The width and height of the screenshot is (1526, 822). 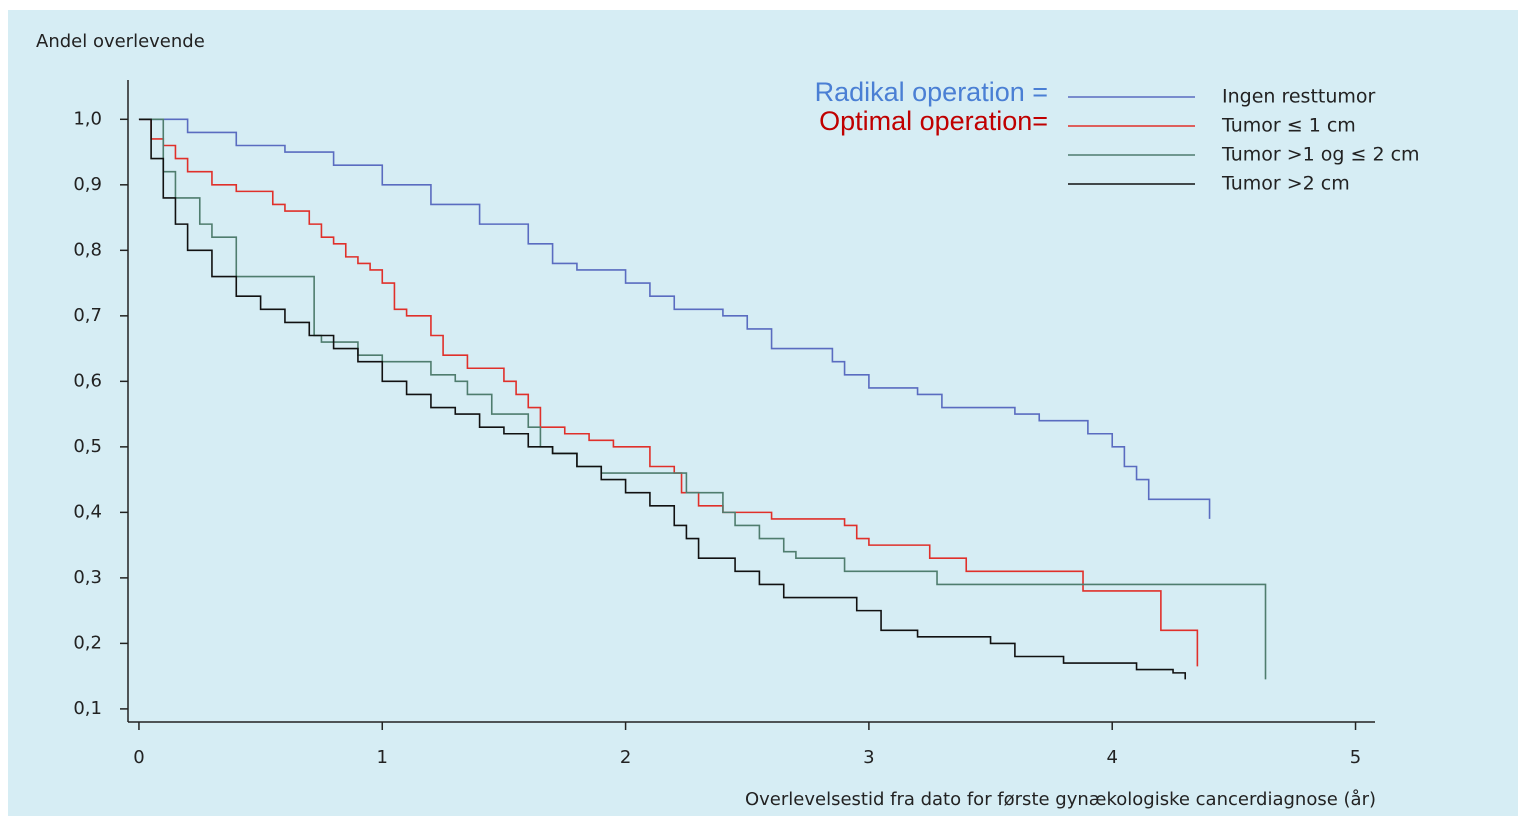 I want to click on x-tick-label: 1, so click(x=382, y=757).